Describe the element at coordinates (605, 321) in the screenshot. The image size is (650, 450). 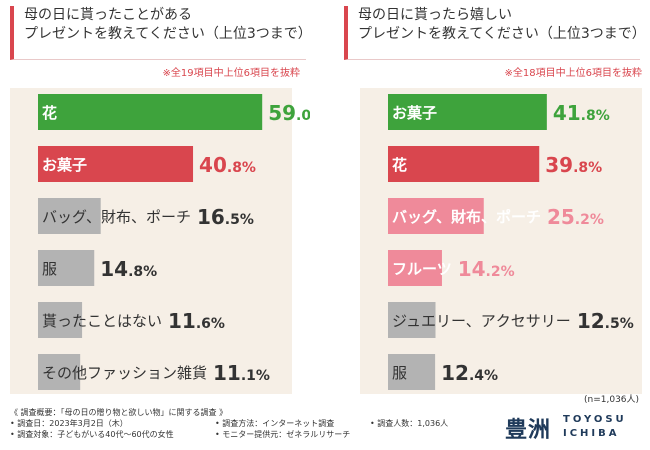
I see `right-value-label-5: 12.5%` at that location.